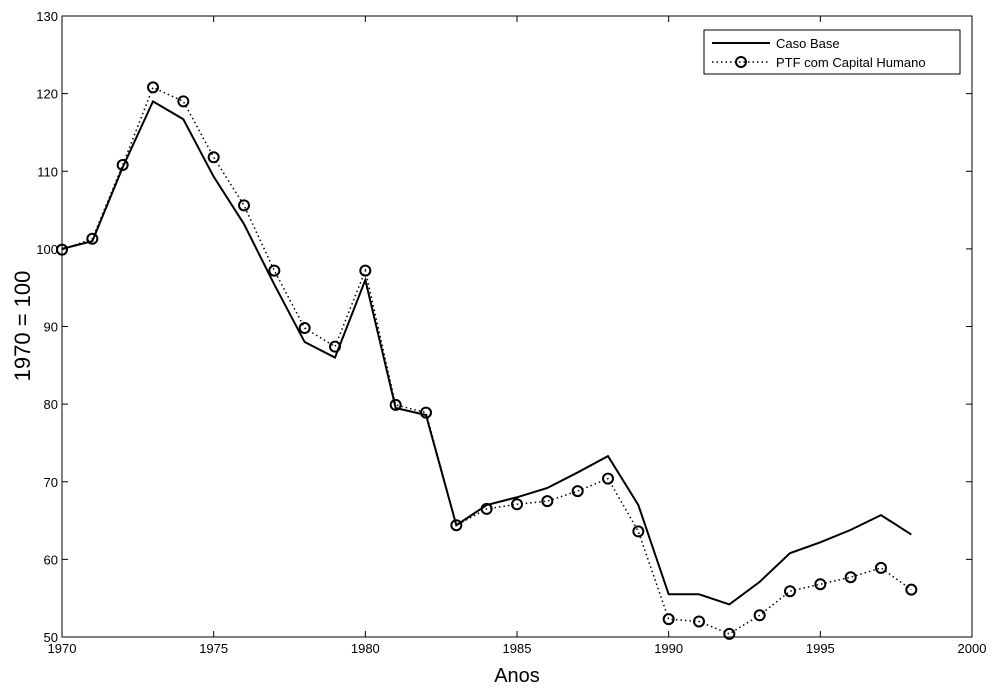 This screenshot has height=689, width=996. Describe the element at coordinates (62, 648) in the screenshot. I see `x-tick-label: 1970` at that location.